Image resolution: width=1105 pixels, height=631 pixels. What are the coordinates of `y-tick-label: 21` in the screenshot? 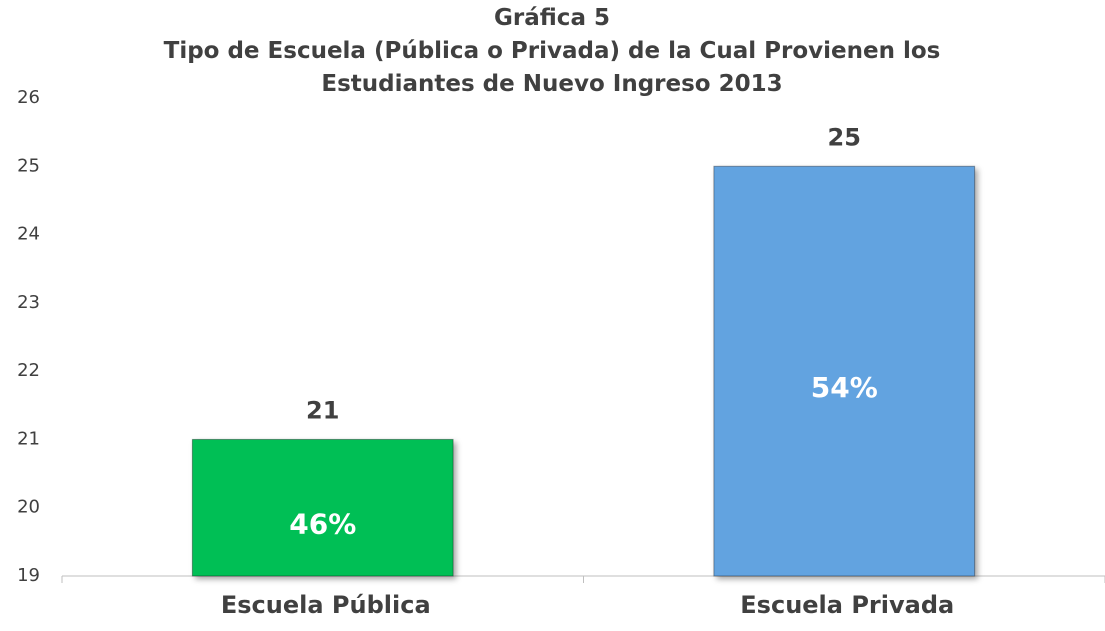 It's located at (28, 438).